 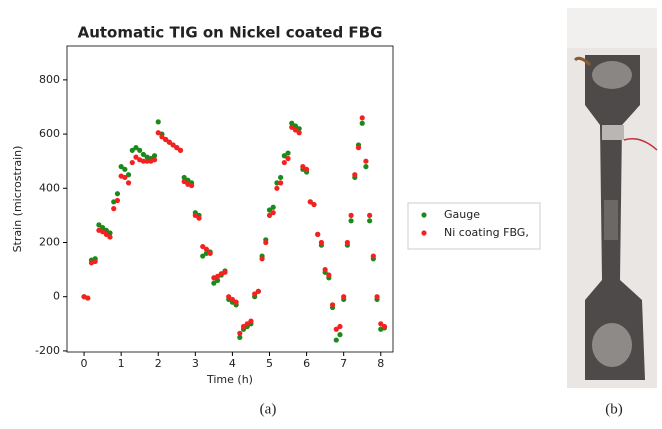 I want to click on caption: (b), so click(x=614, y=409).